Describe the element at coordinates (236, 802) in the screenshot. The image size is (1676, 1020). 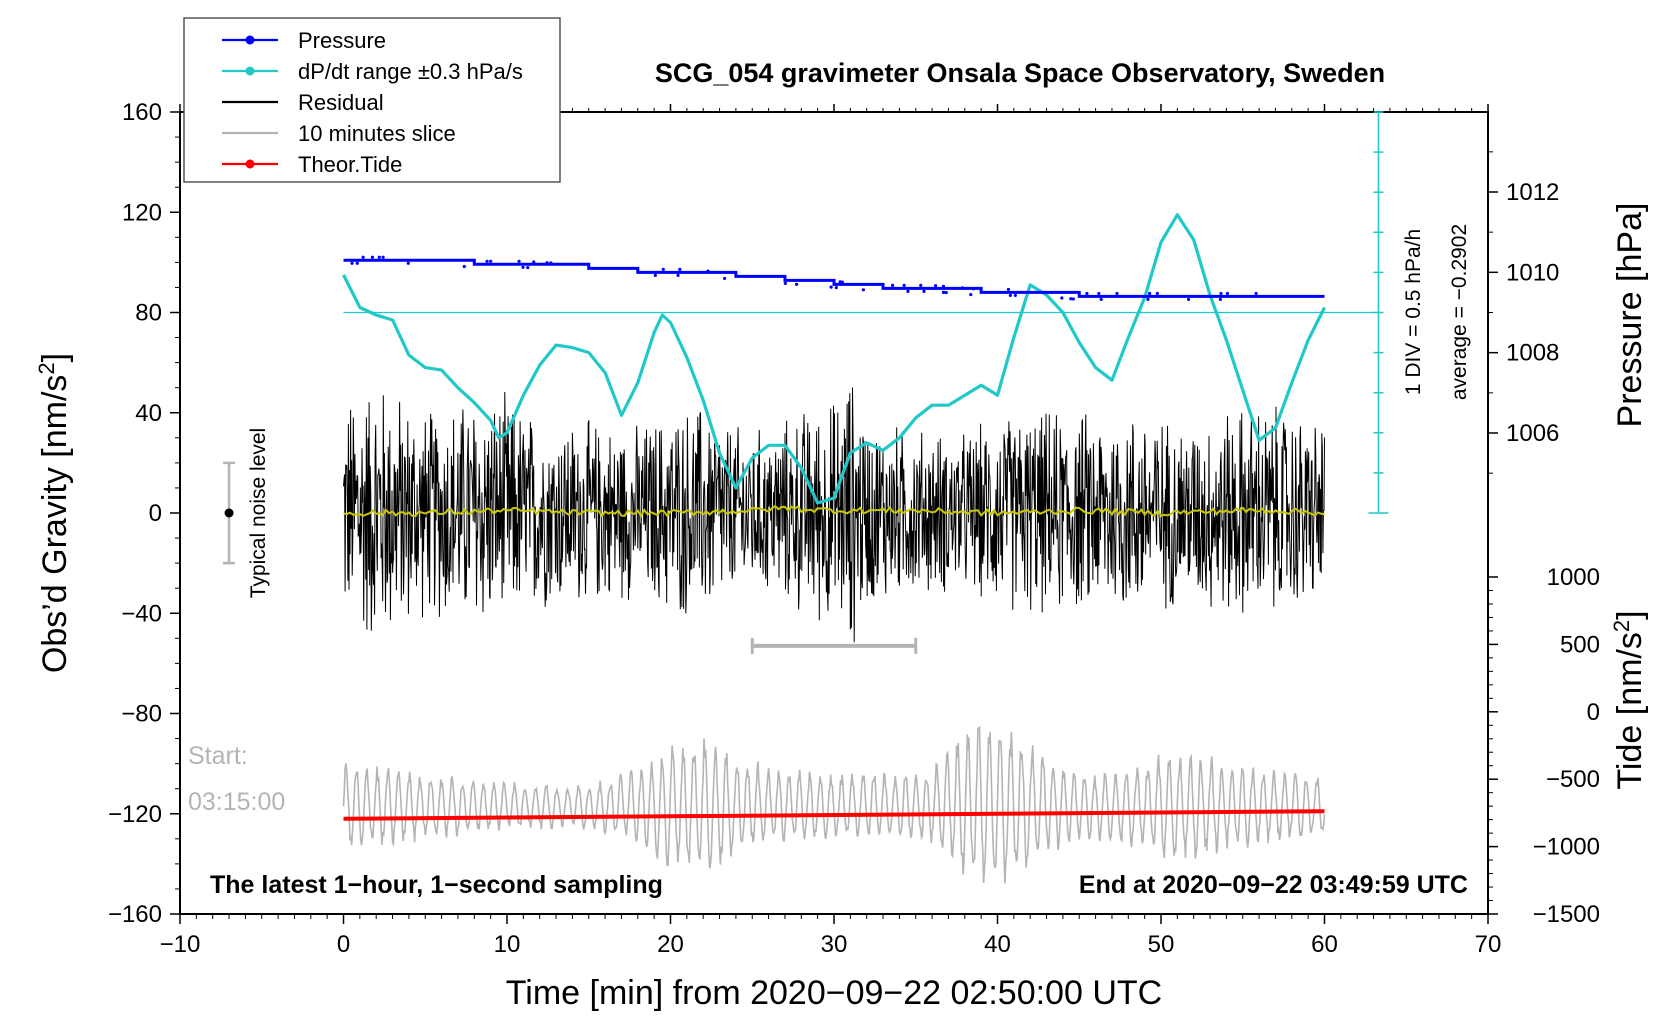
I see `start-time: 03:15:00` at that location.